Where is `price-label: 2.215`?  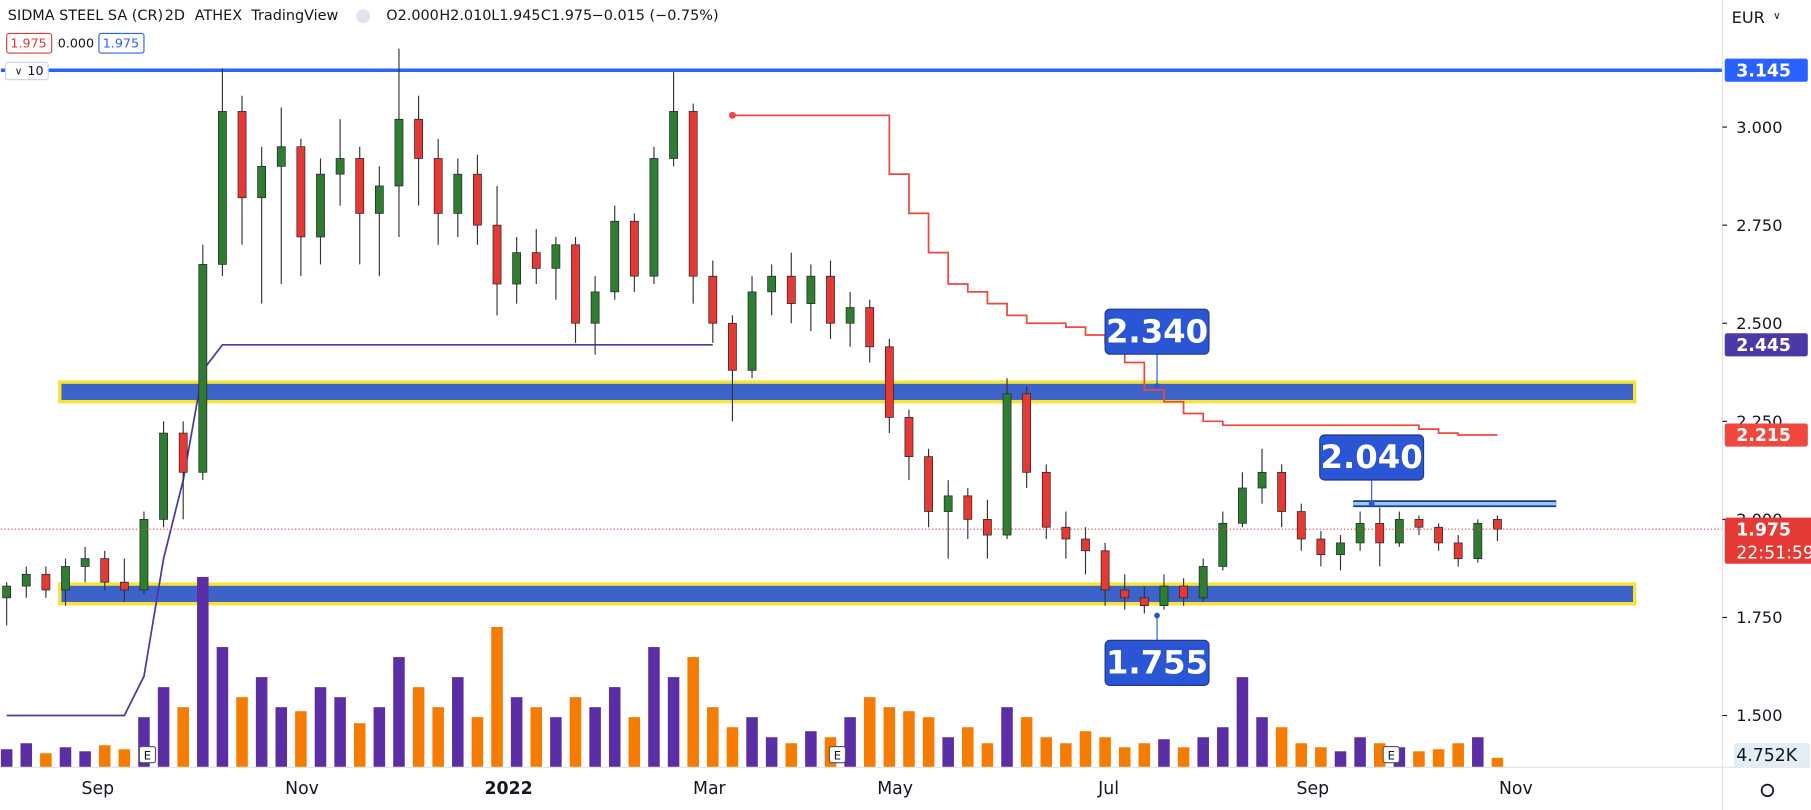 price-label: 2.215 is located at coordinates (1763, 436).